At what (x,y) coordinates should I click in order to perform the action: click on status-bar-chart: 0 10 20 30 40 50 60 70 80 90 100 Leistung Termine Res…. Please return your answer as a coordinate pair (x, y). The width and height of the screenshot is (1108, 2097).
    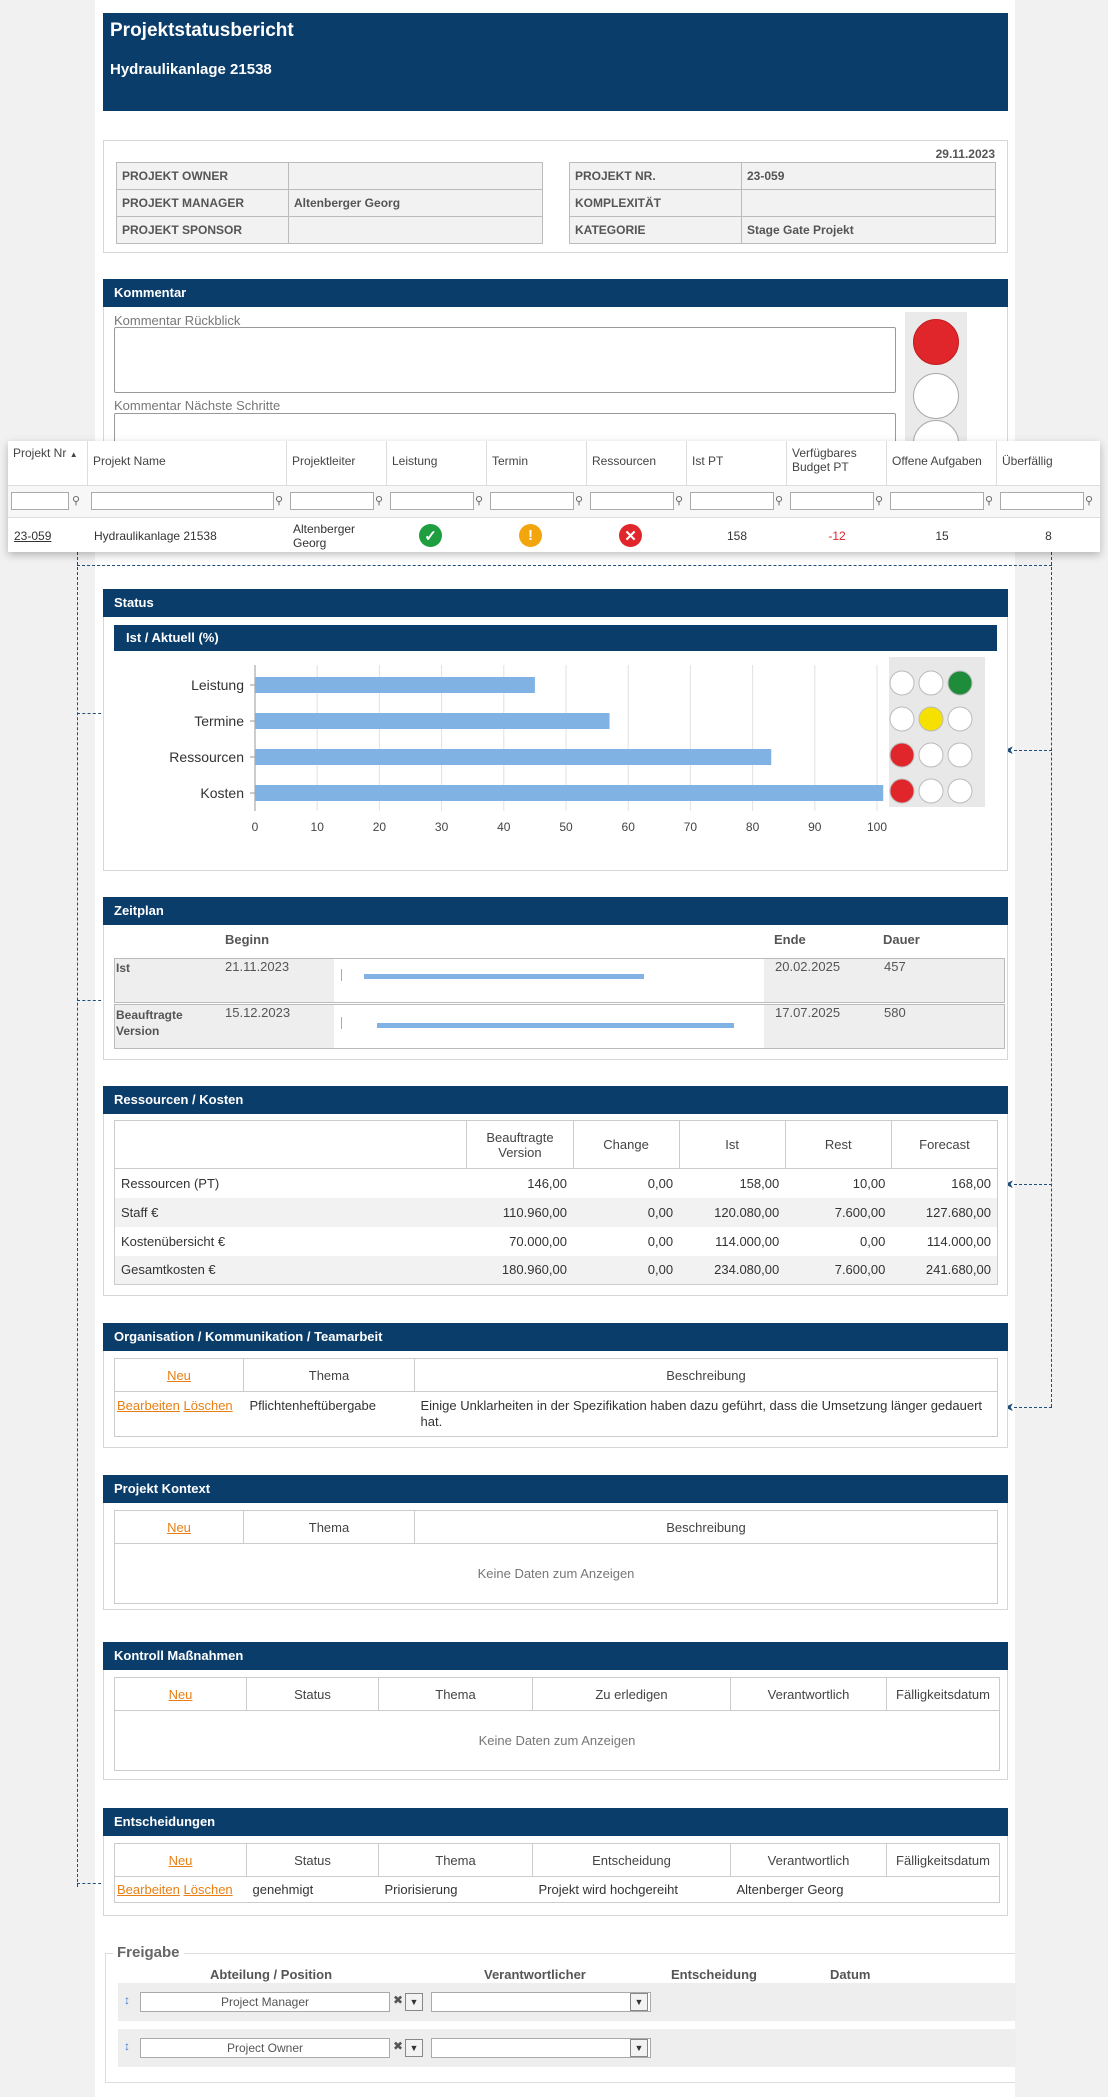
    Looking at the image, I should click on (577, 745).